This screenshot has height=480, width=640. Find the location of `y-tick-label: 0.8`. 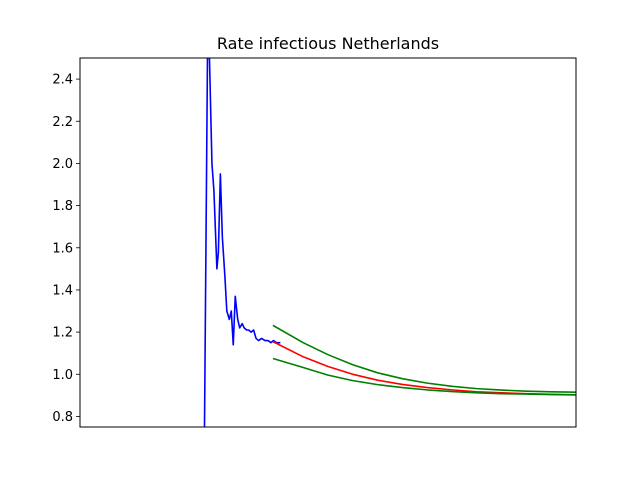

y-tick-label: 0.8 is located at coordinates (62, 417).